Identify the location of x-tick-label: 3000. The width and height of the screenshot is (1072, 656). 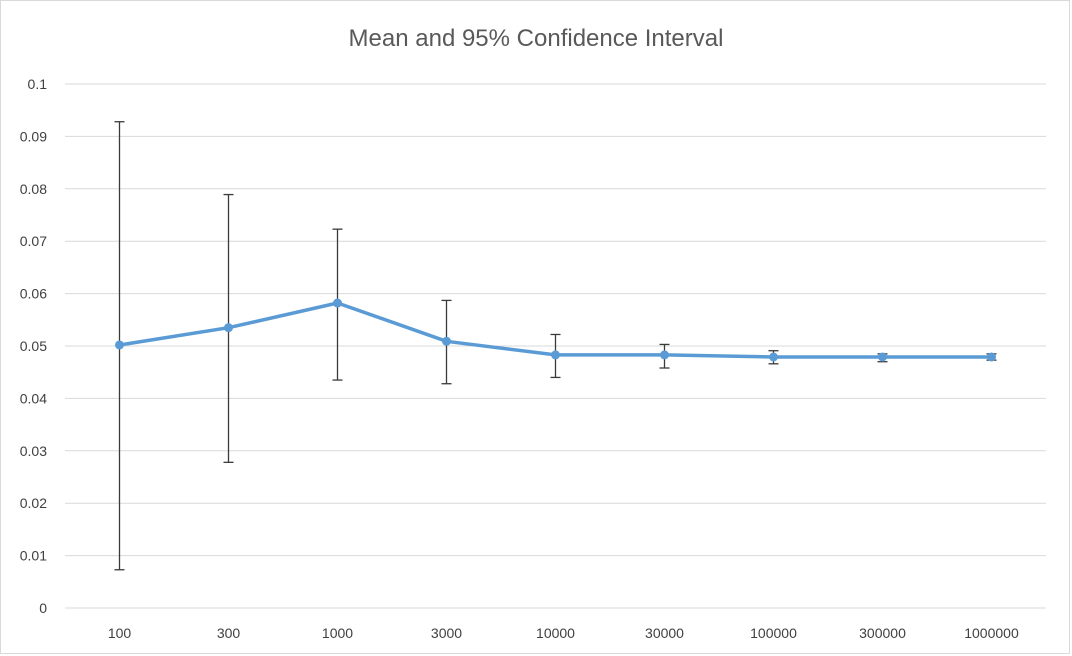
(446, 633).